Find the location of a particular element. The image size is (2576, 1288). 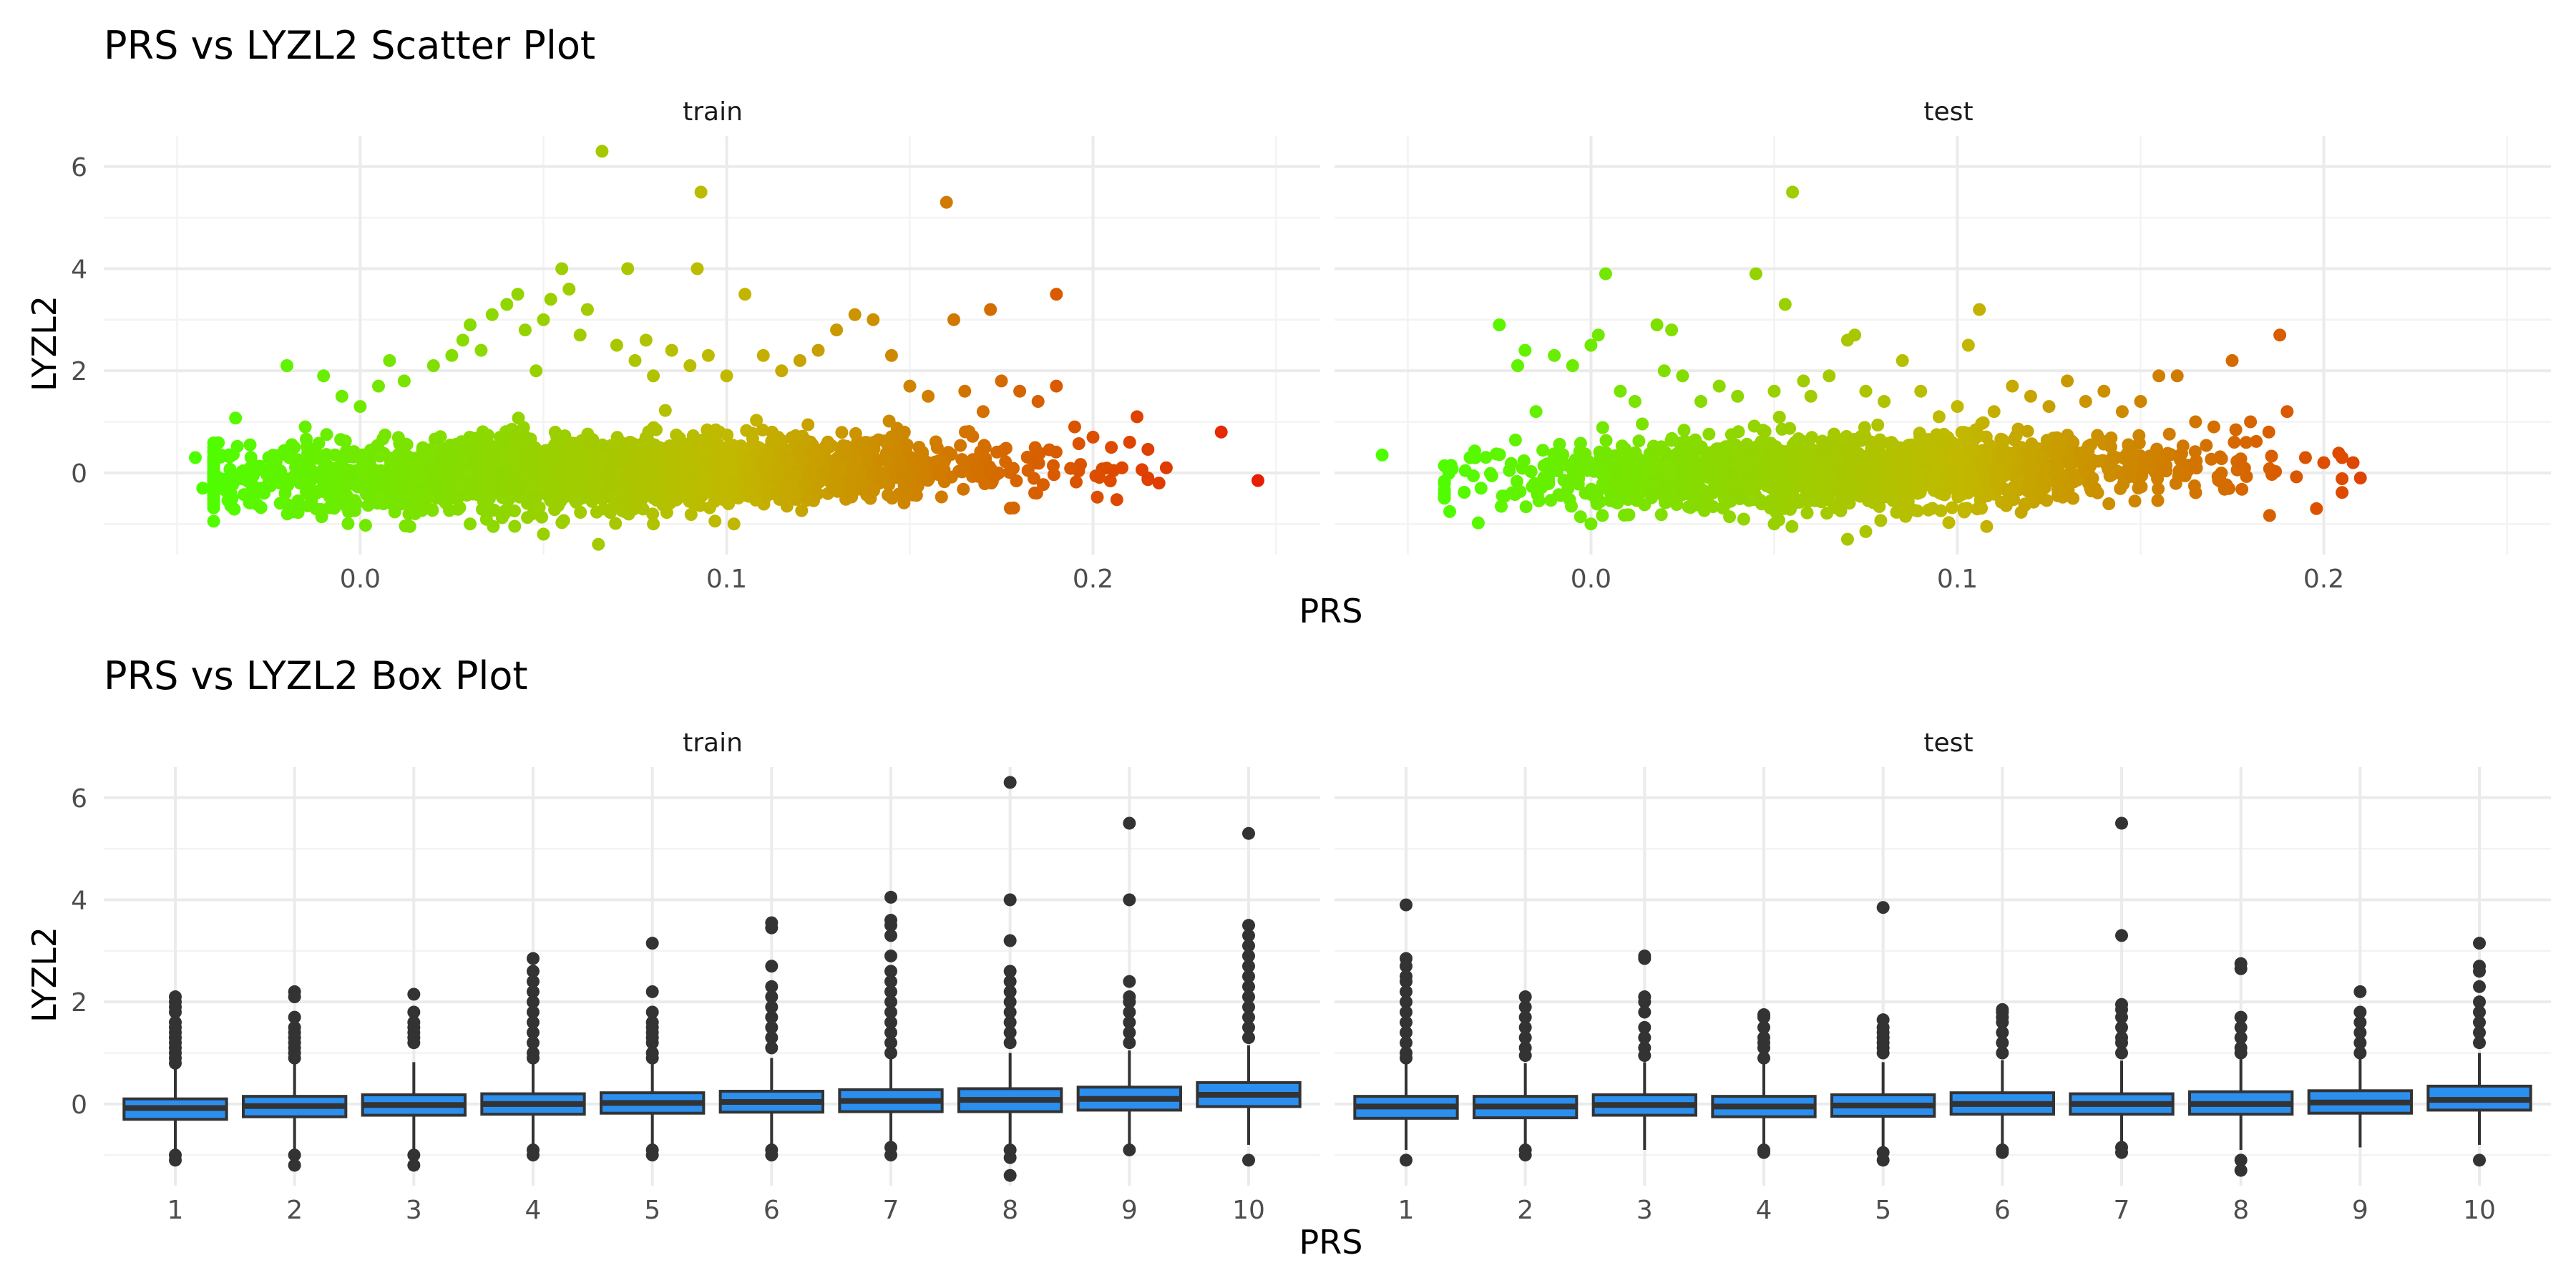

box-strip-train: train is located at coordinates (713, 743).